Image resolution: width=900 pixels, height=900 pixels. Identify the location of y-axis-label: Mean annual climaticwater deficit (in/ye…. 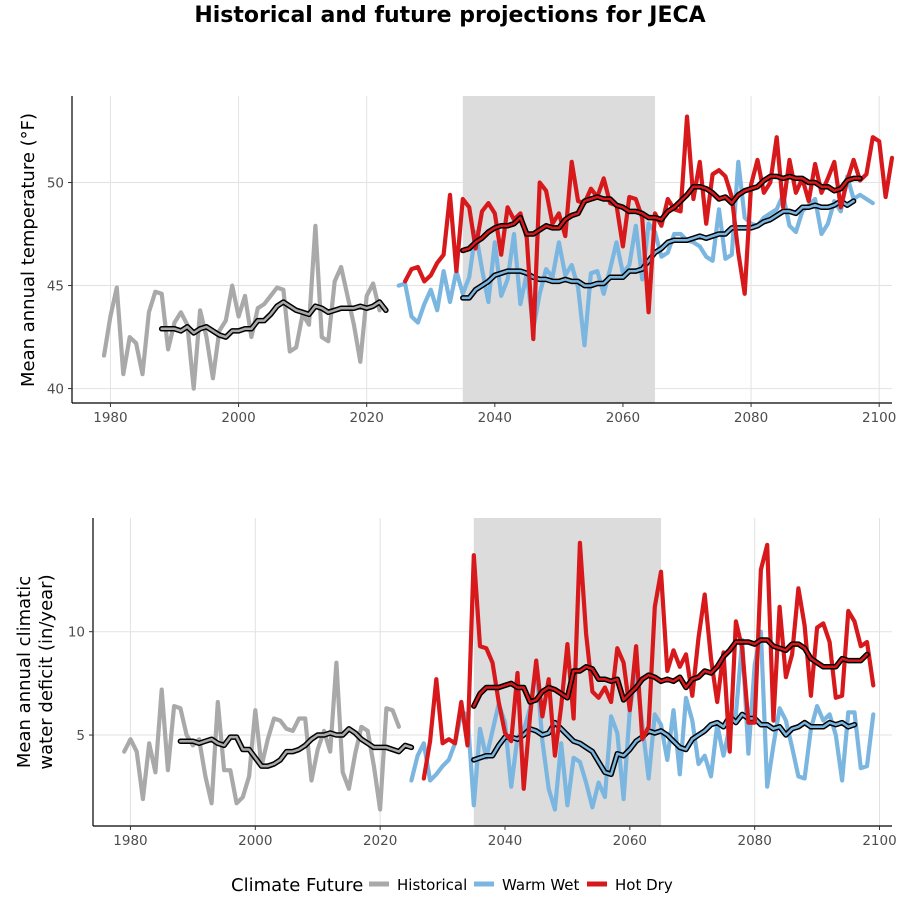
(35, 671).